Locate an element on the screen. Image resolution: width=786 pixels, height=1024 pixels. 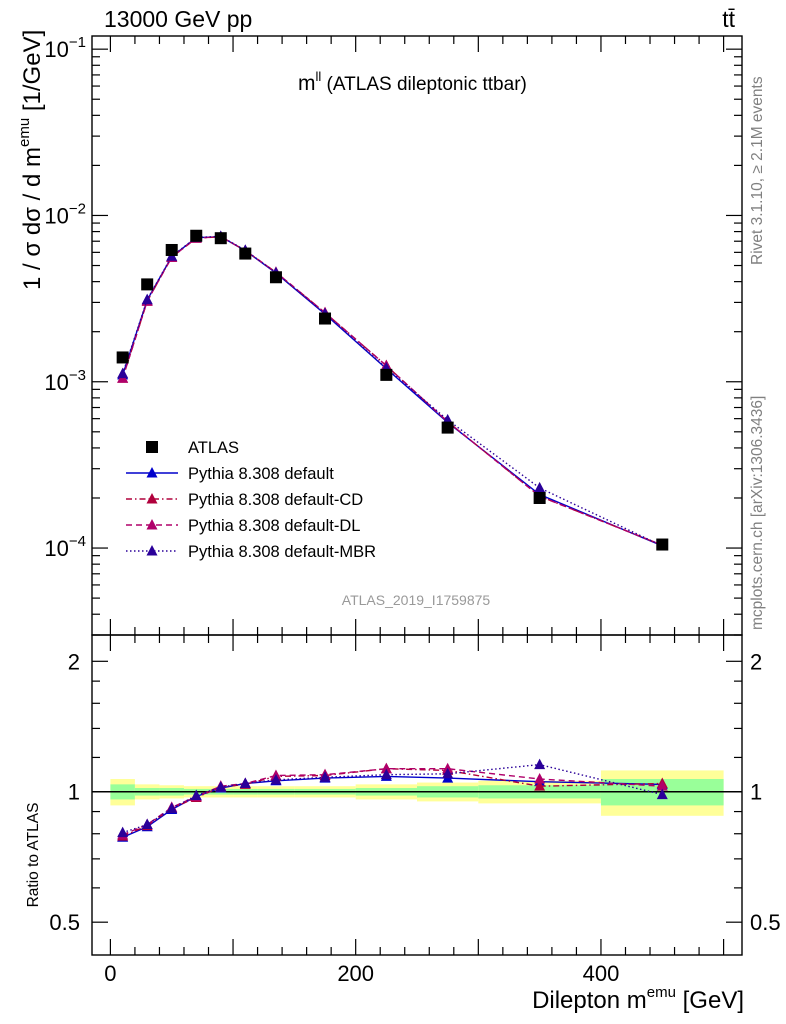
legend-pythia-8-308-default-marker is located at coordinates (152, 472).